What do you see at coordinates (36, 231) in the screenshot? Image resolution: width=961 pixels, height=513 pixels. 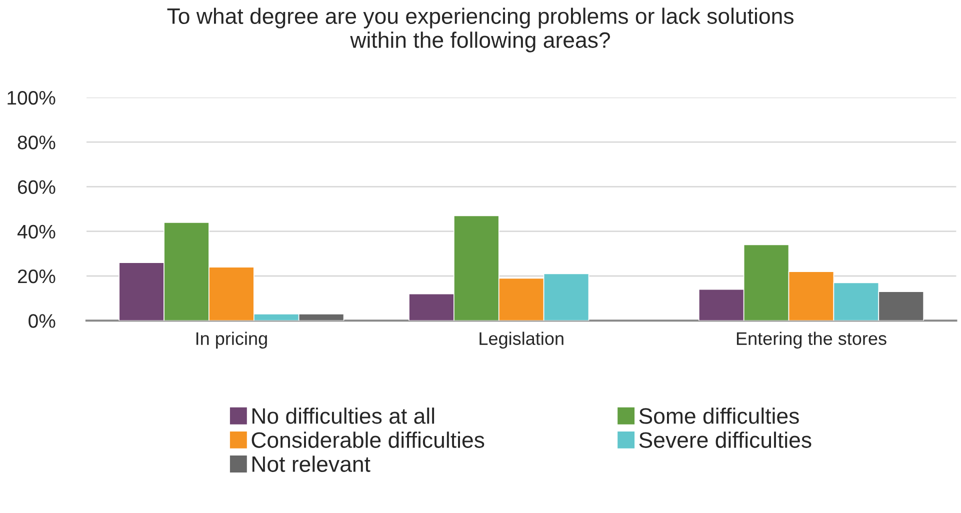 I see `y-tick-label: 40%` at bounding box center [36, 231].